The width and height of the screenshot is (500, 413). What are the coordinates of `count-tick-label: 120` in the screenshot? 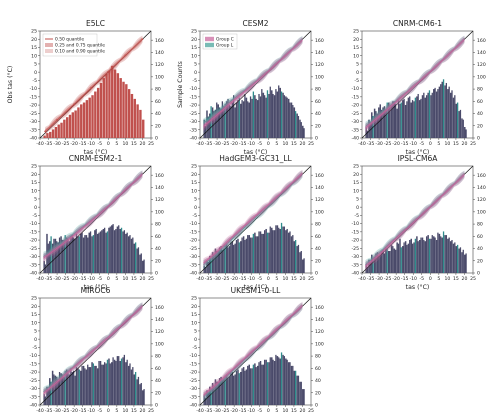 It's located at (319, 332).